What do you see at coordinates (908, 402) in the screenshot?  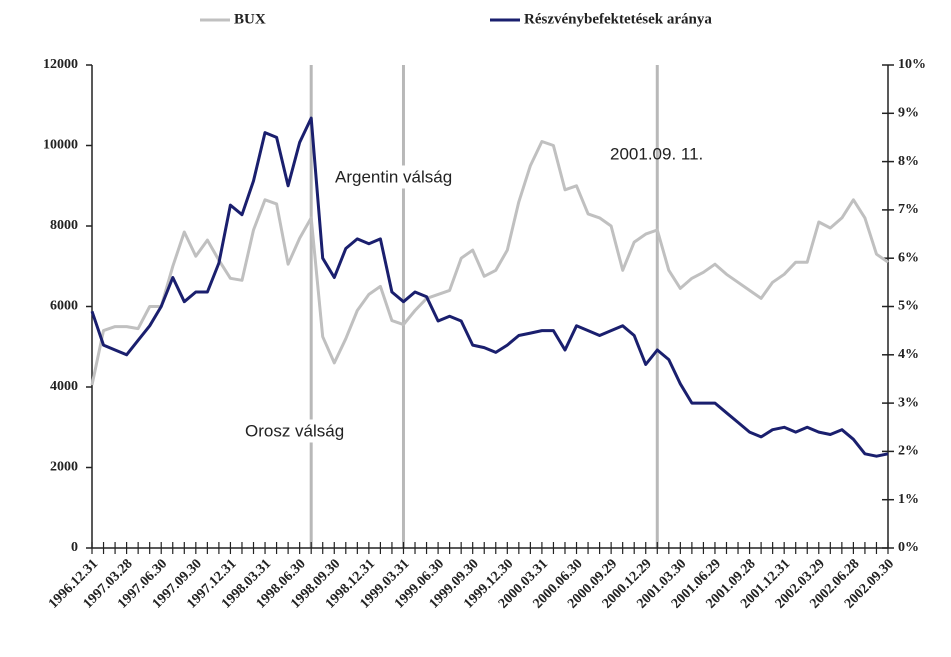 I see `y2-tick-label: 3%` at bounding box center [908, 402].